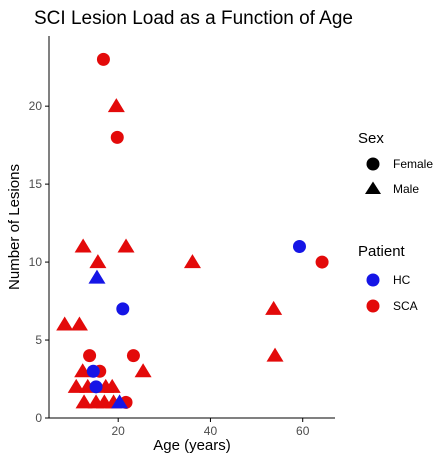 The width and height of the screenshot is (447, 460). What do you see at coordinates (382, 251) in the screenshot?
I see `legend-title-patient: Patient` at bounding box center [382, 251].